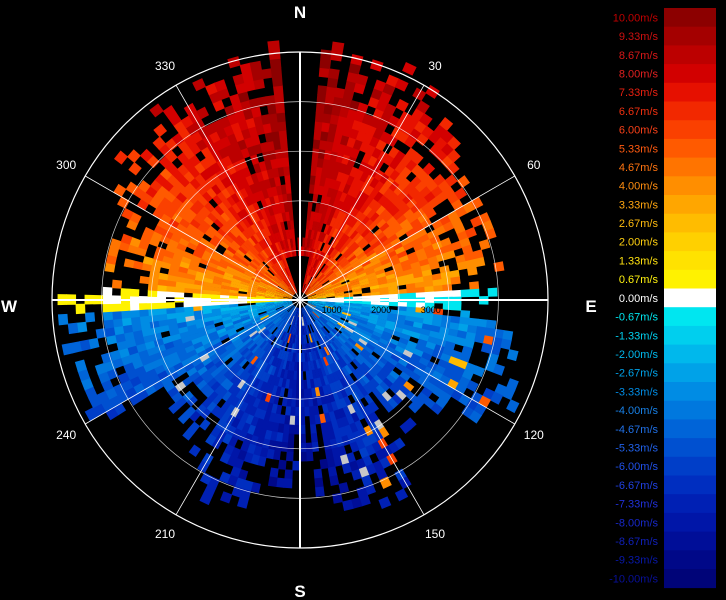 This screenshot has height=600, width=726. I want to click on legend-swatch, so click(690, 298).